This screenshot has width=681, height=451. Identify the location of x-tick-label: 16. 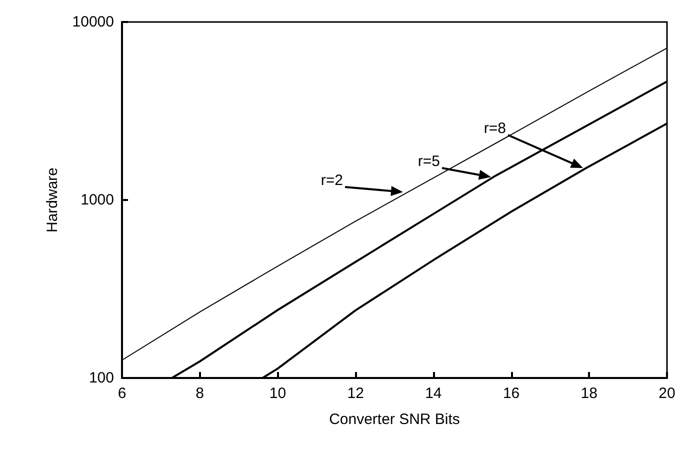
(511, 393).